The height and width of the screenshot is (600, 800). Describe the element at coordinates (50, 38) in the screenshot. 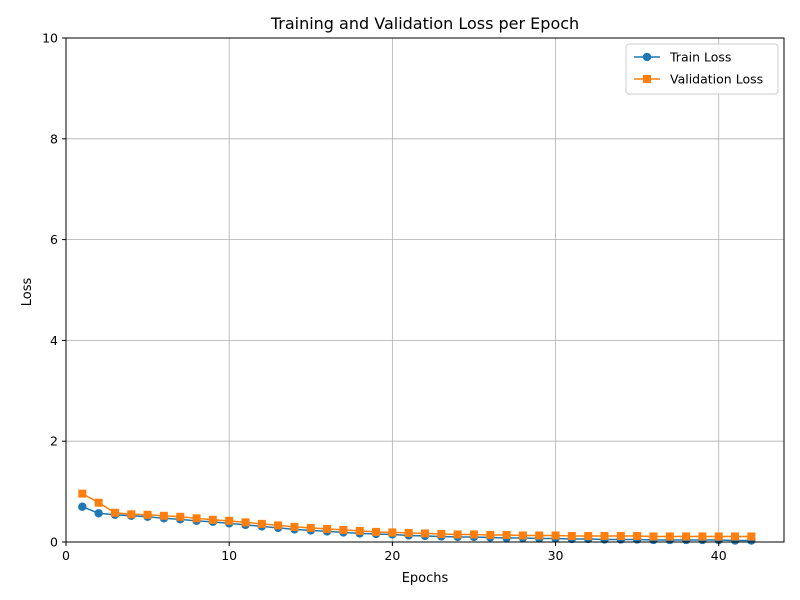

I see `y-tick-label: 10` at that location.